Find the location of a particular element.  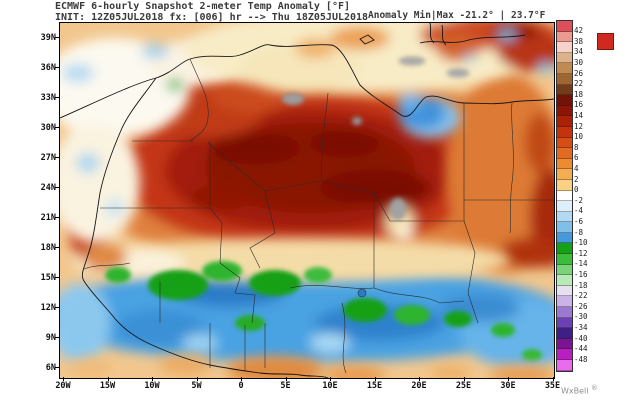

lat-label: 18N is located at coordinates (48, 248).